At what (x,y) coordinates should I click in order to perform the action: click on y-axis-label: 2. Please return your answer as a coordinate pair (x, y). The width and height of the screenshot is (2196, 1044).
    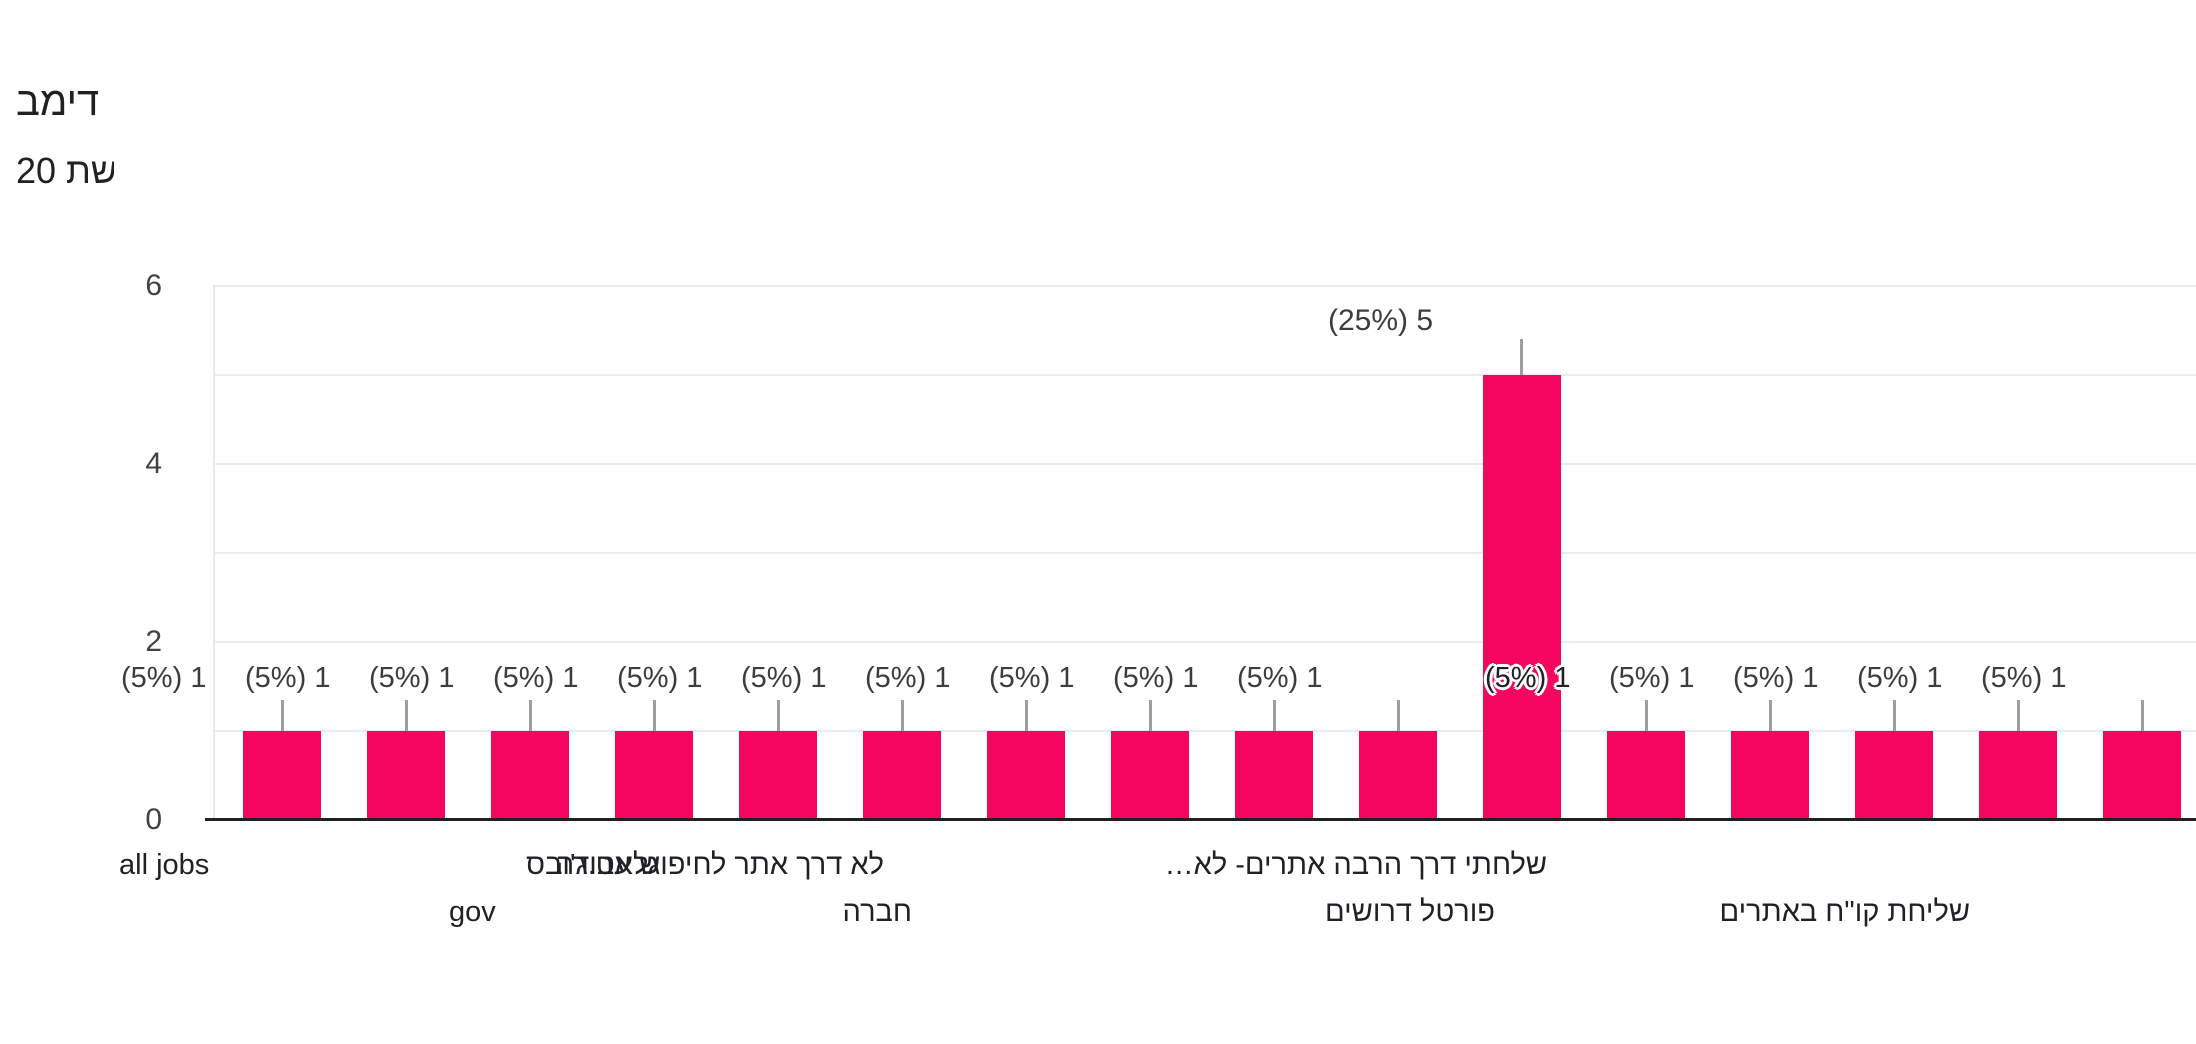
    Looking at the image, I should click on (153, 641).